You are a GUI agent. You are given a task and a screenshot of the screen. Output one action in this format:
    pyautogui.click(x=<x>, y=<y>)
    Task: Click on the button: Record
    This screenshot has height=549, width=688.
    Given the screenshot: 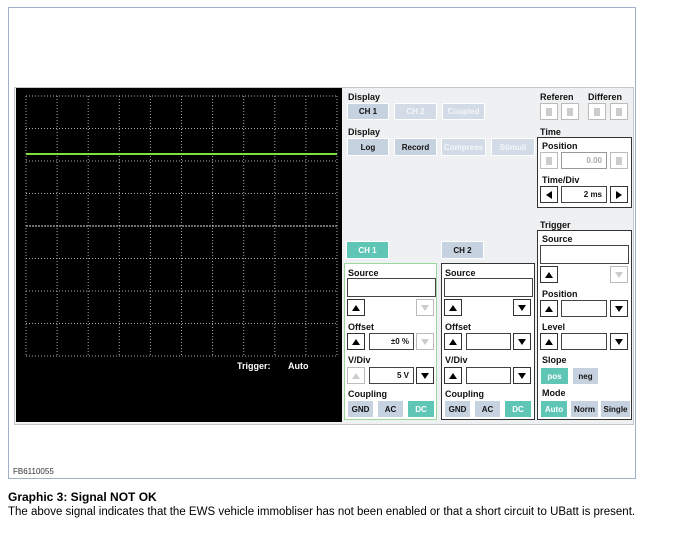 What is the action you would take?
    pyautogui.click(x=415, y=147)
    